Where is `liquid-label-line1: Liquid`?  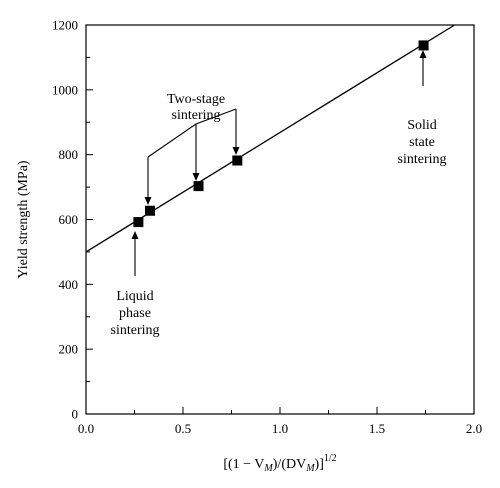 liquid-label-line1: Liquid is located at coordinates (134, 296).